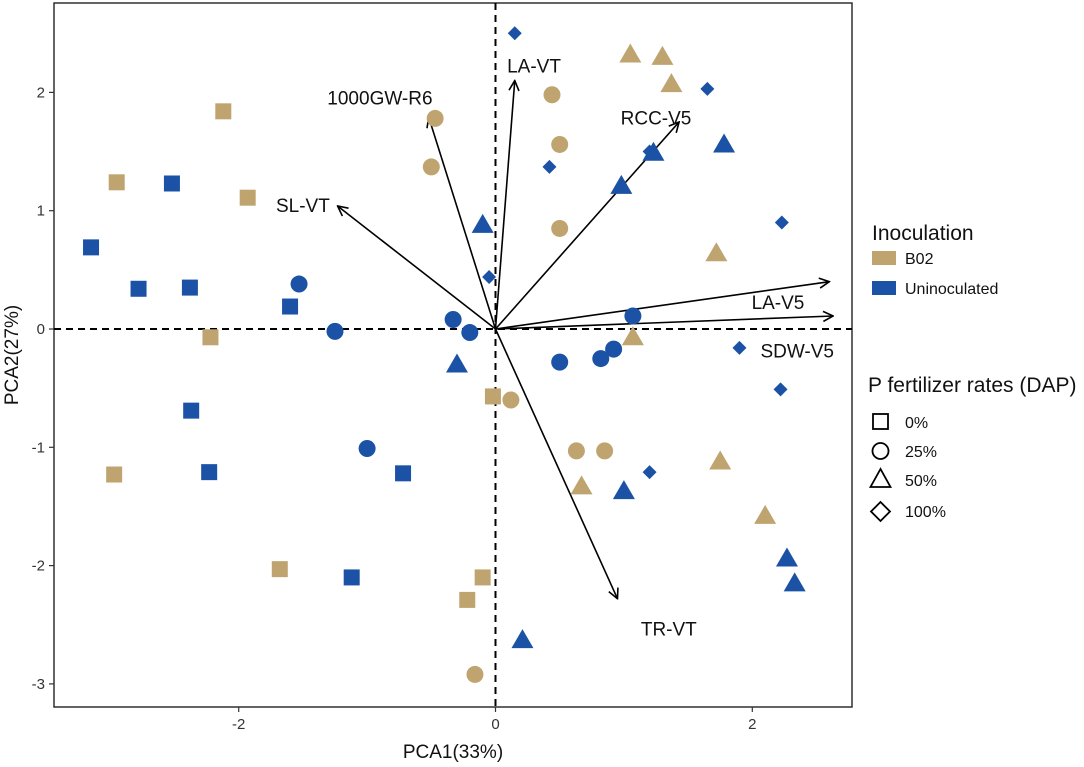  What do you see at coordinates (880, 477) in the screenshot?
I see `legend-triangle-icon` at bounding box center [880, 477].